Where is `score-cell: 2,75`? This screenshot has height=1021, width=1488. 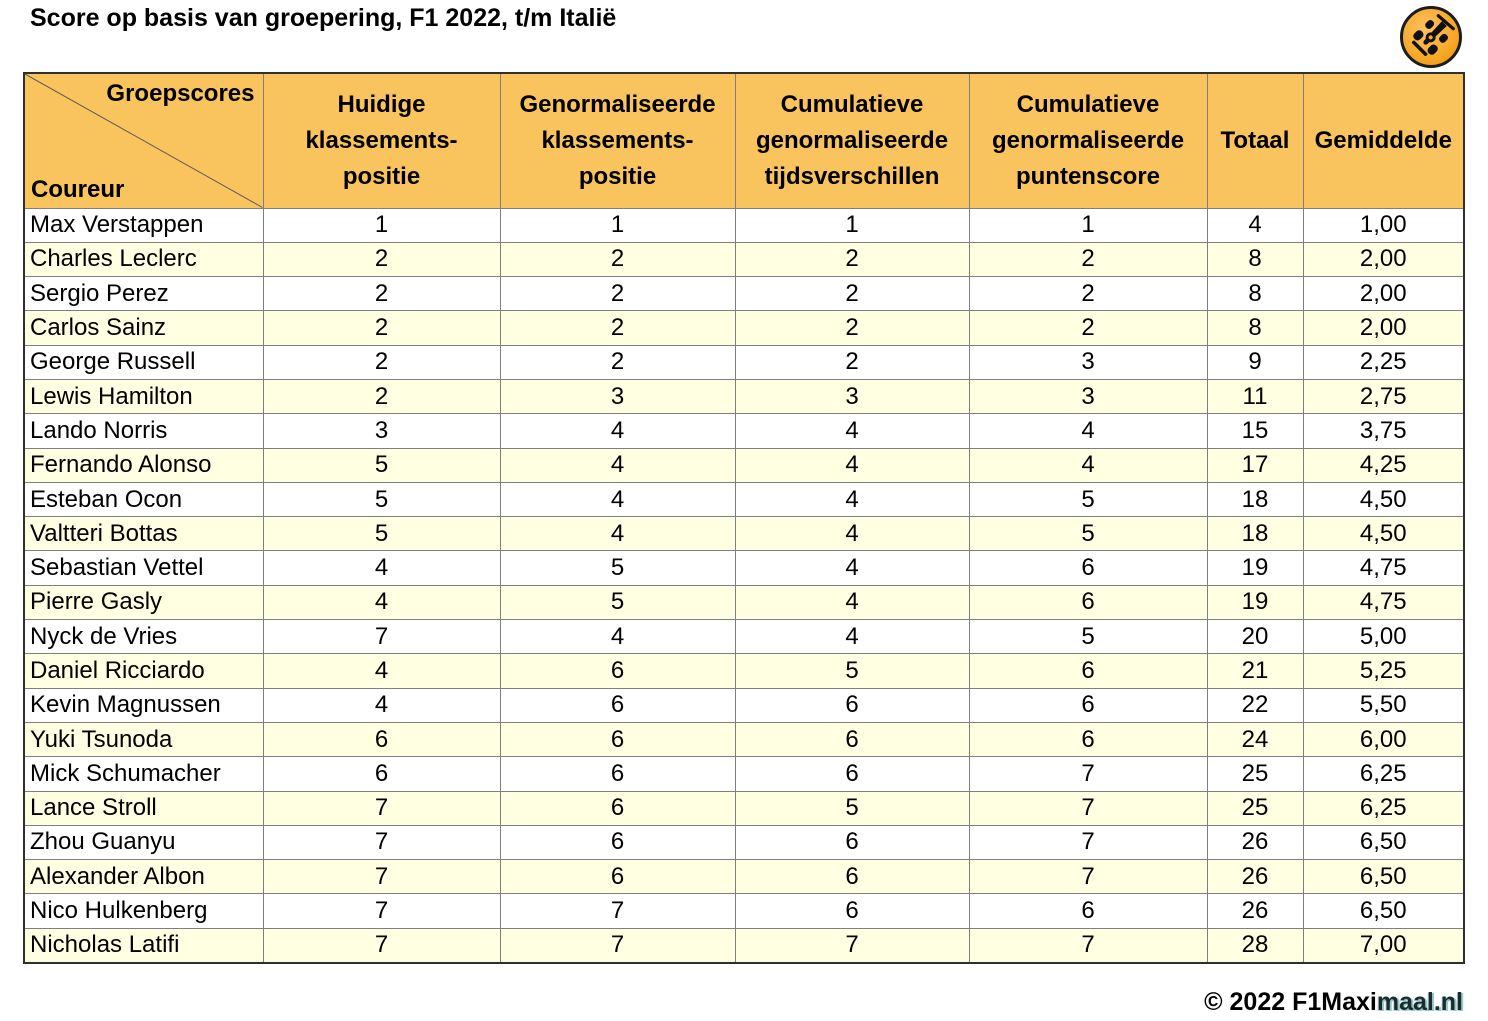
score-cell: 2,75 is located at coordinates (1383, 396).